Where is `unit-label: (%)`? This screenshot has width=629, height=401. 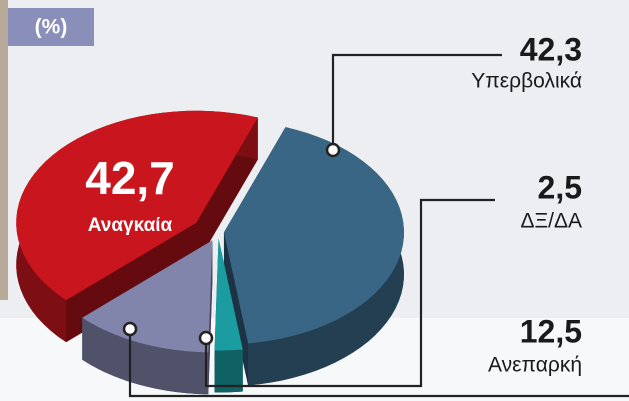
unit-label: (%) is located at coordinates (51, 27).